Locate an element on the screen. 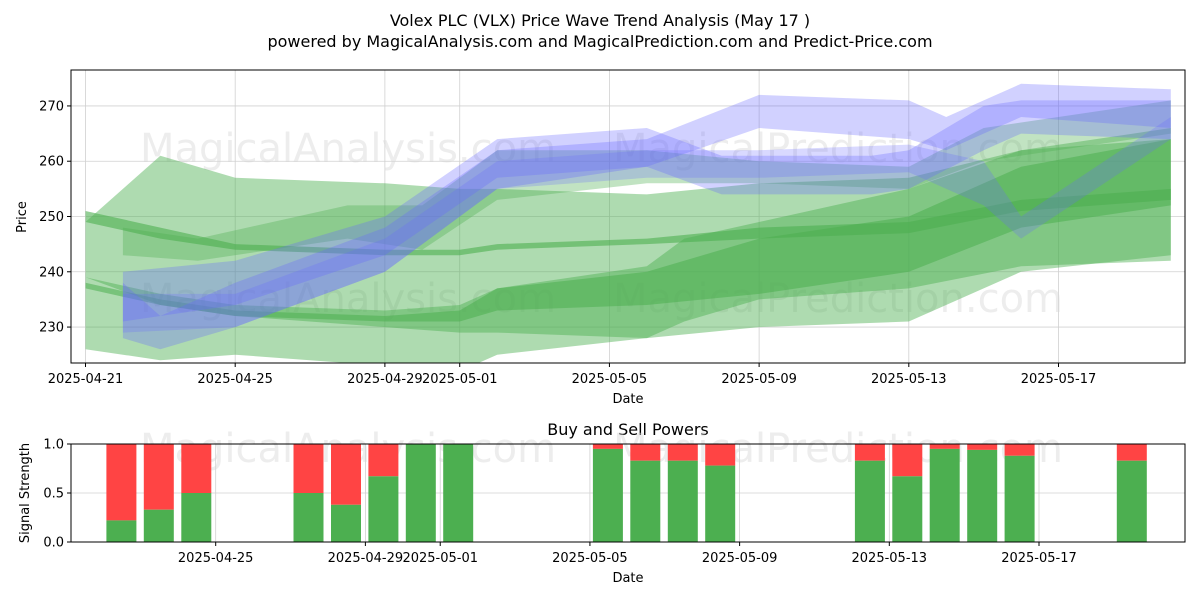 The height and width of the screenshot is (600, 1200). watermark: MagicalPrediction.com is located at coordinates (838, 149).